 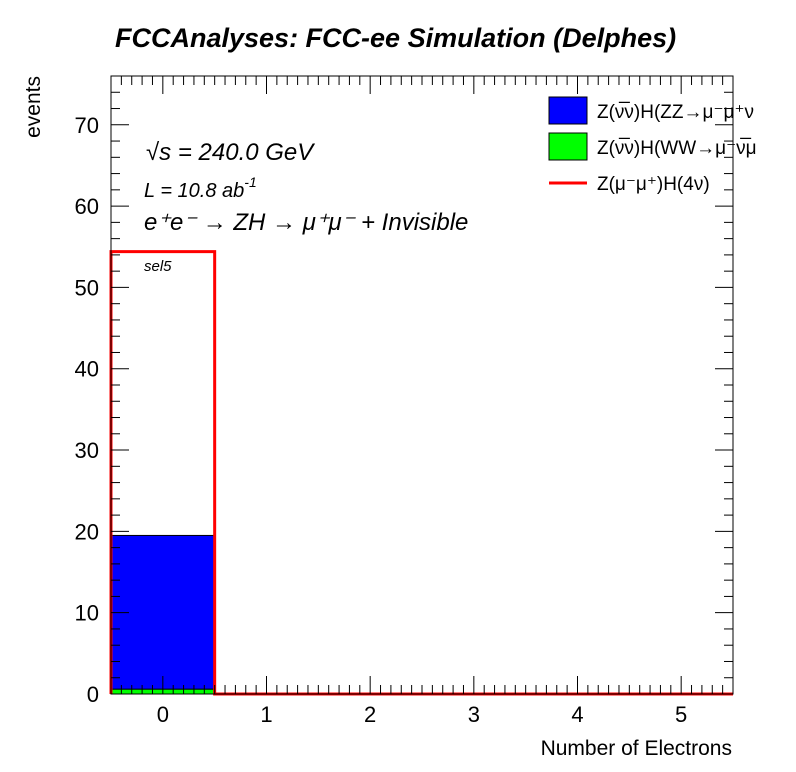 What do you see at coordinates (266, 714) in the screenshot?
I see `x-tick-label-1: 1` at bounding box center [266, 714].